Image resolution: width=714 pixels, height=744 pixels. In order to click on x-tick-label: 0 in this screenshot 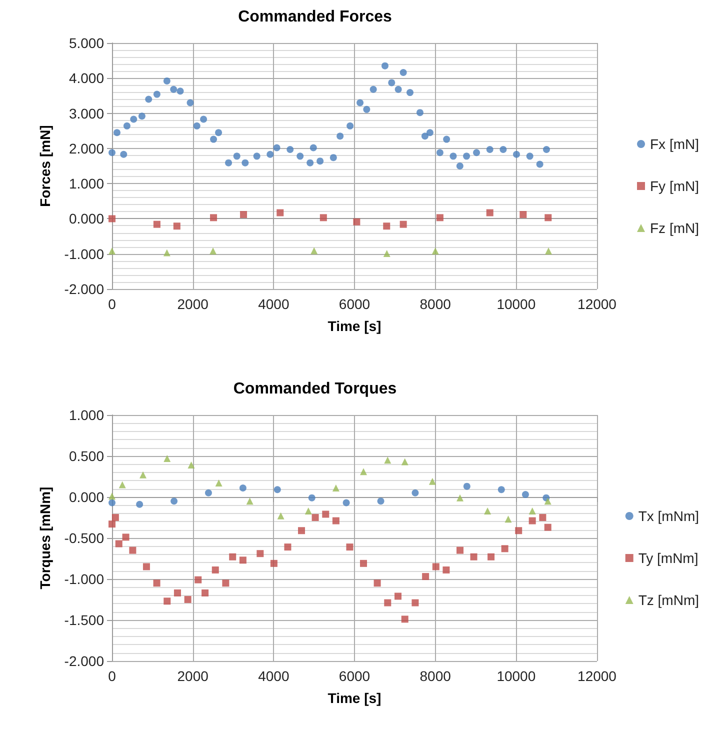, I will do `click(112, 676)`.